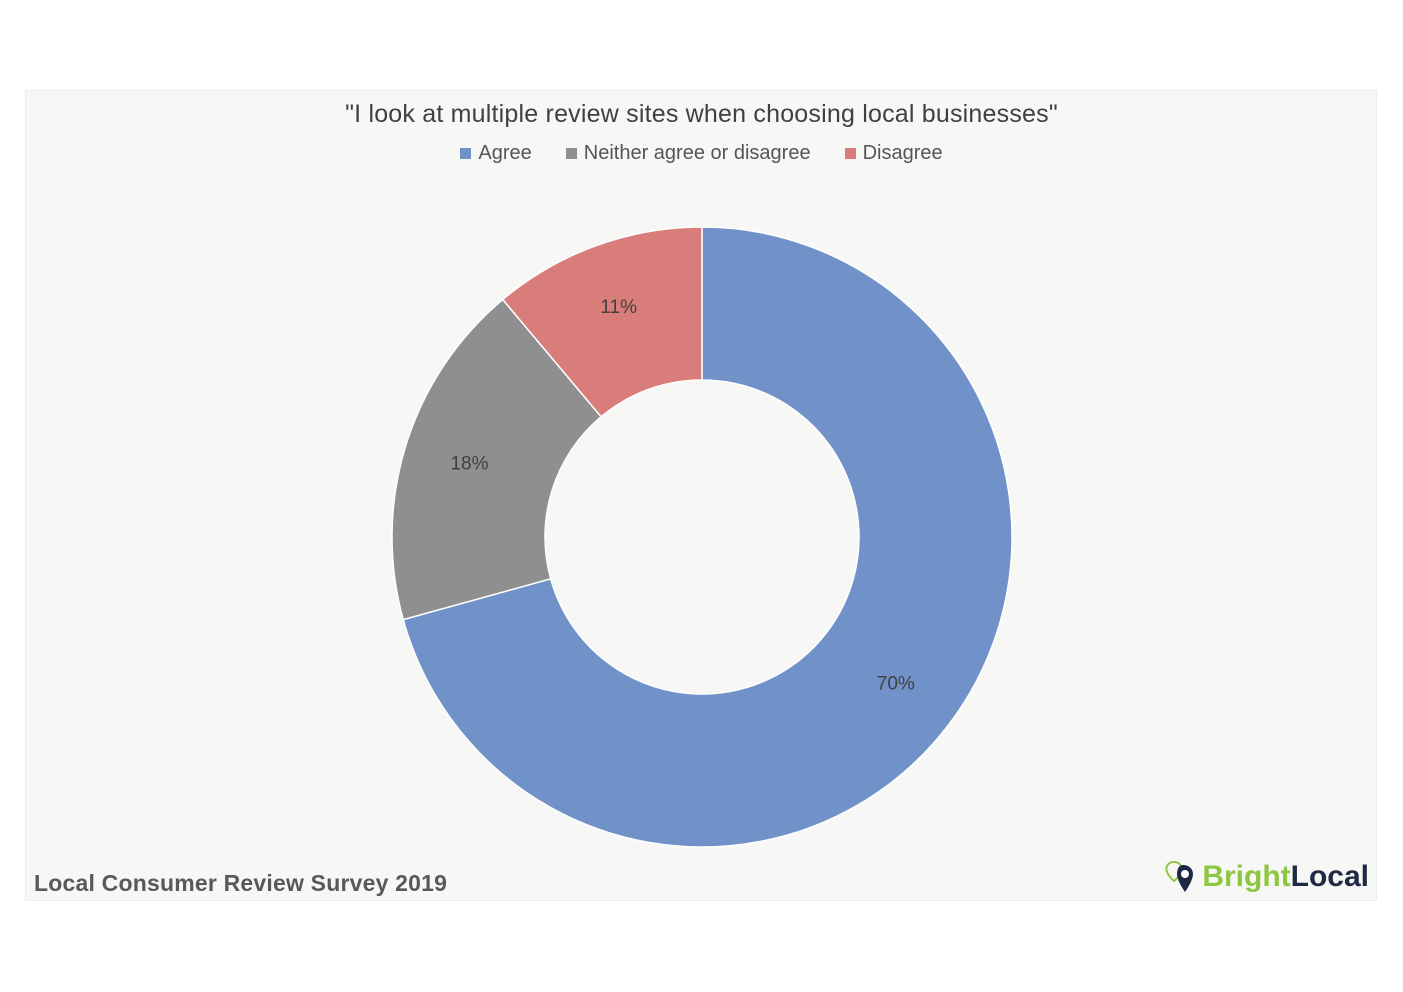  Describe the element at coordinates (618, 307) in the screenshot. I see `data-label-disagree: 11%` at that location.